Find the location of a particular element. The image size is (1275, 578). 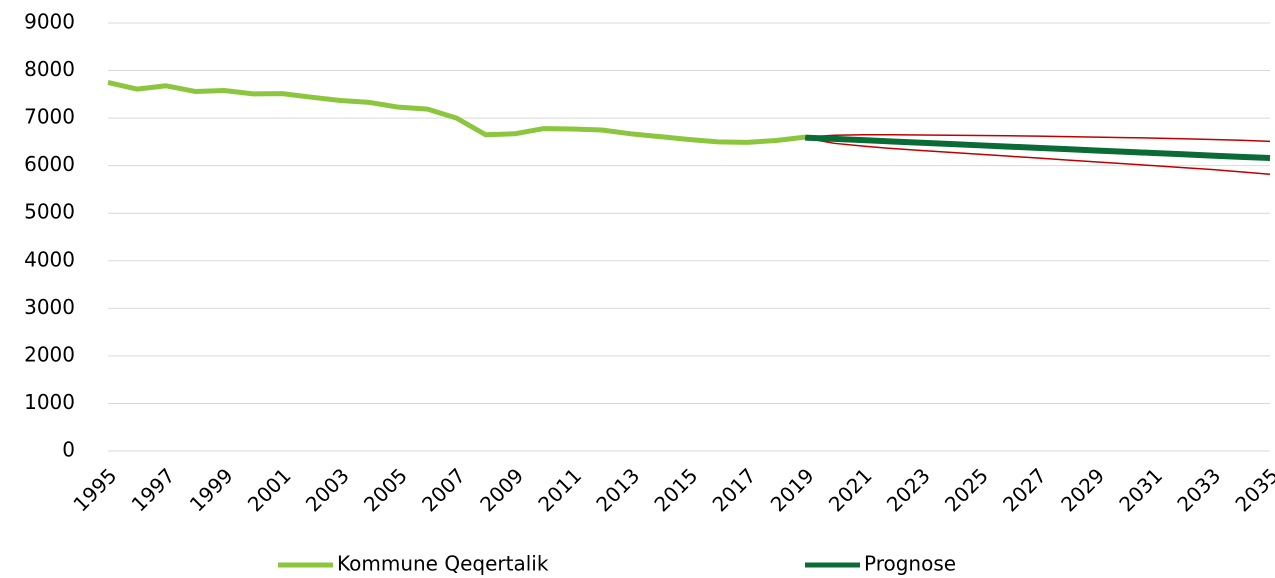

y-tick-label: 4000 is located at coordinates (49, 259).